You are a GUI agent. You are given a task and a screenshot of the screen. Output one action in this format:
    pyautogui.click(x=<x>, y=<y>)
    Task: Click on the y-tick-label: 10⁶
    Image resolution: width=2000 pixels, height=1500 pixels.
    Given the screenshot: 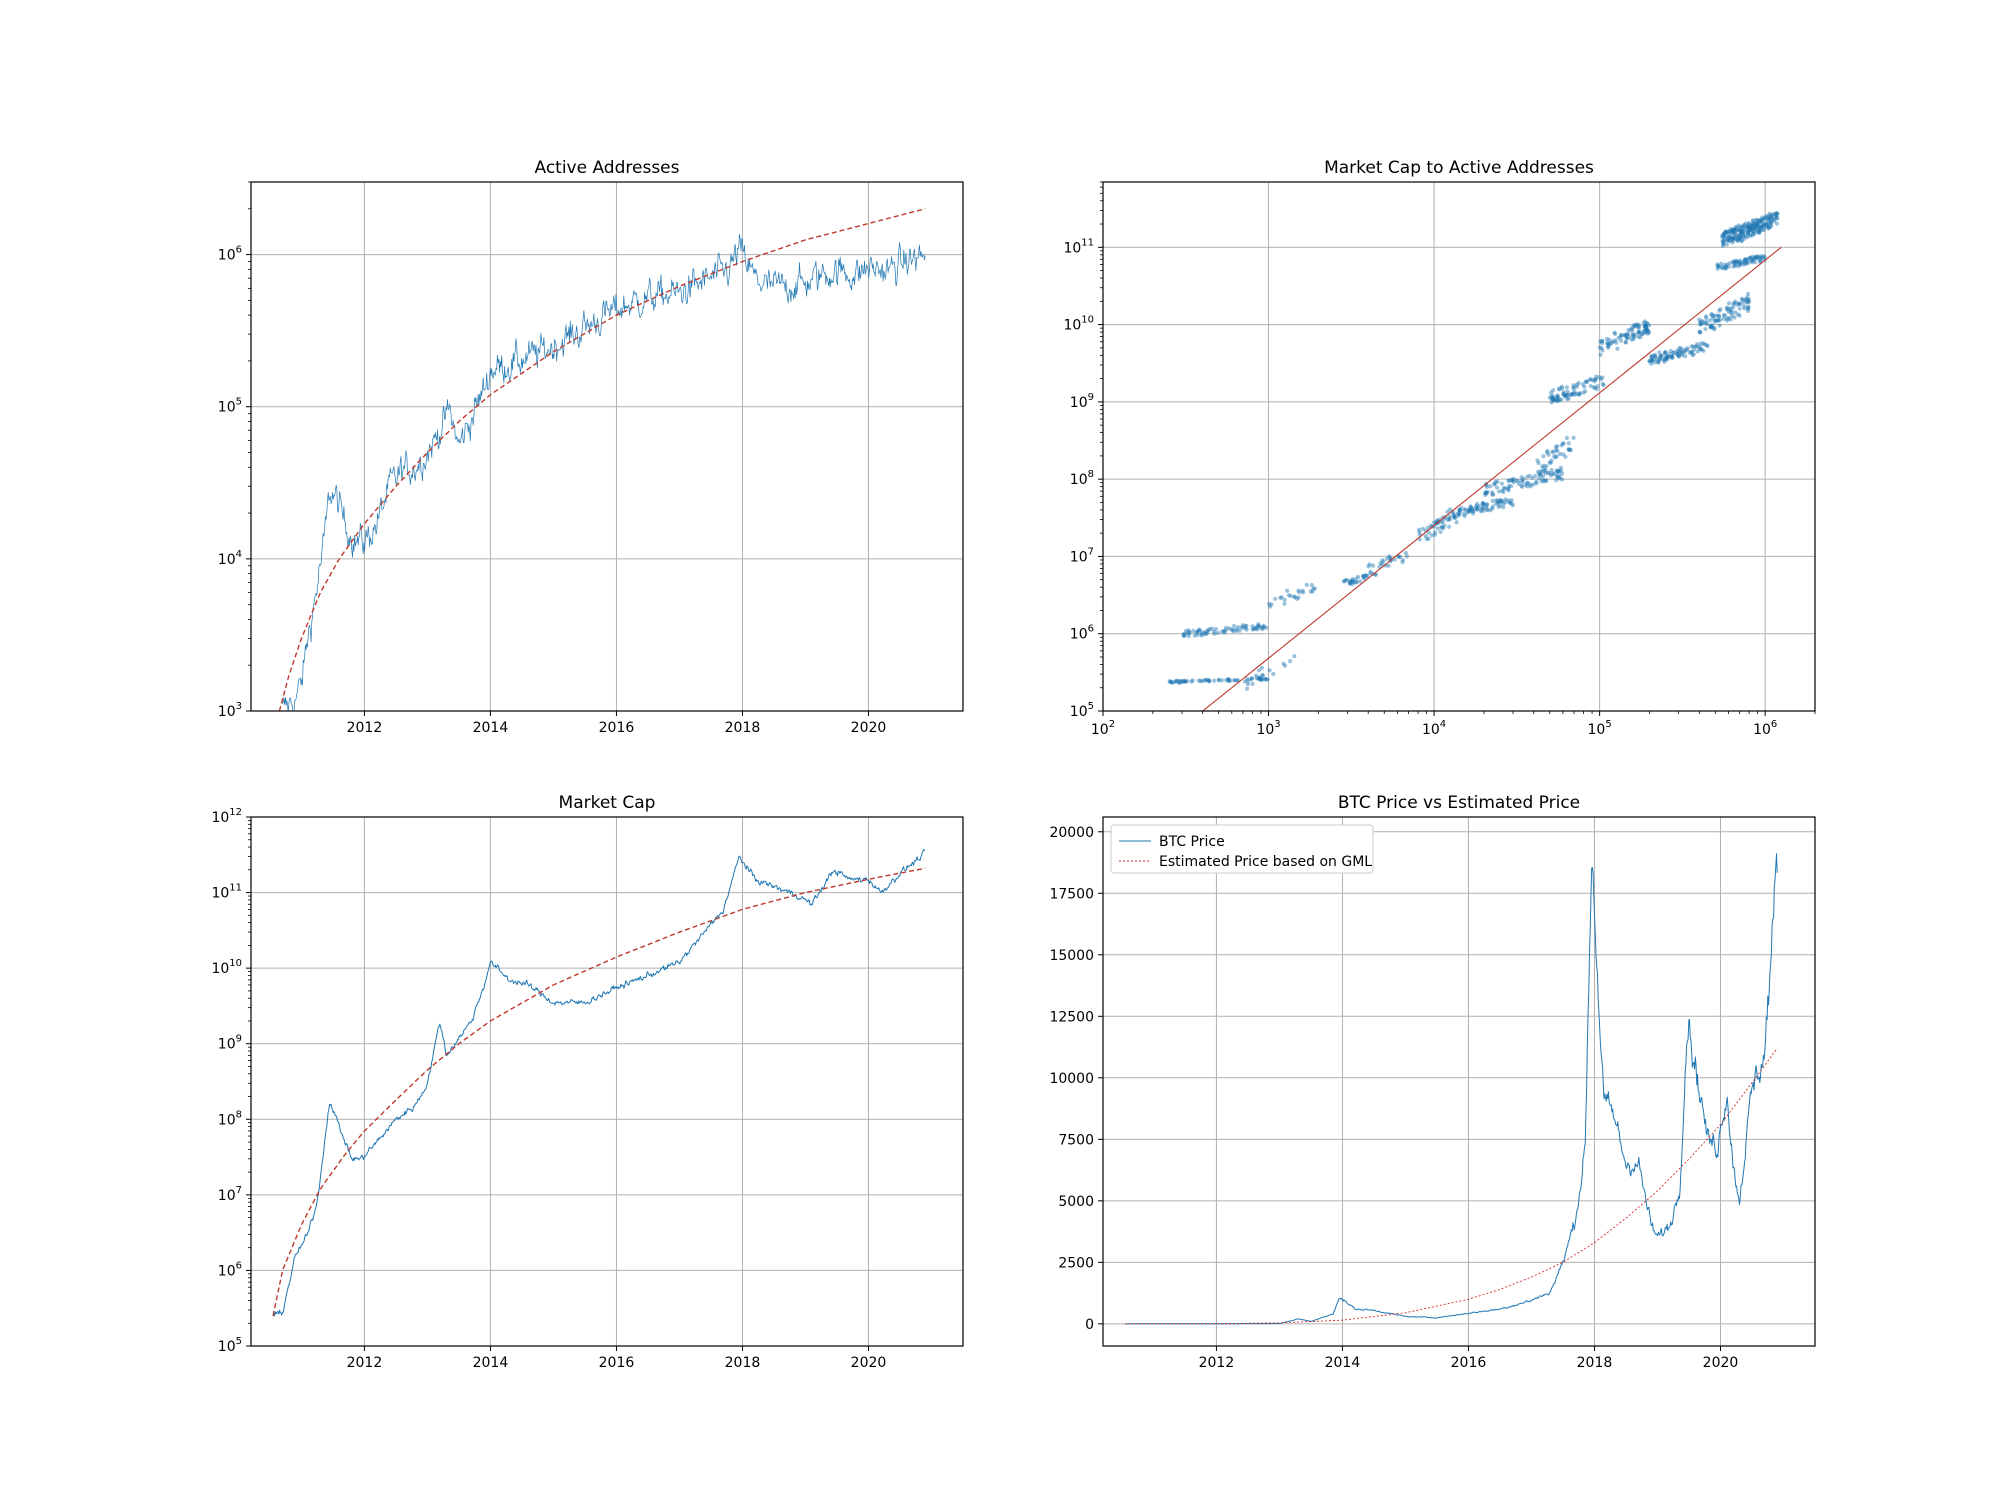 What is the action you would take?
    pyautogui.click(x=1082, y=633)
    